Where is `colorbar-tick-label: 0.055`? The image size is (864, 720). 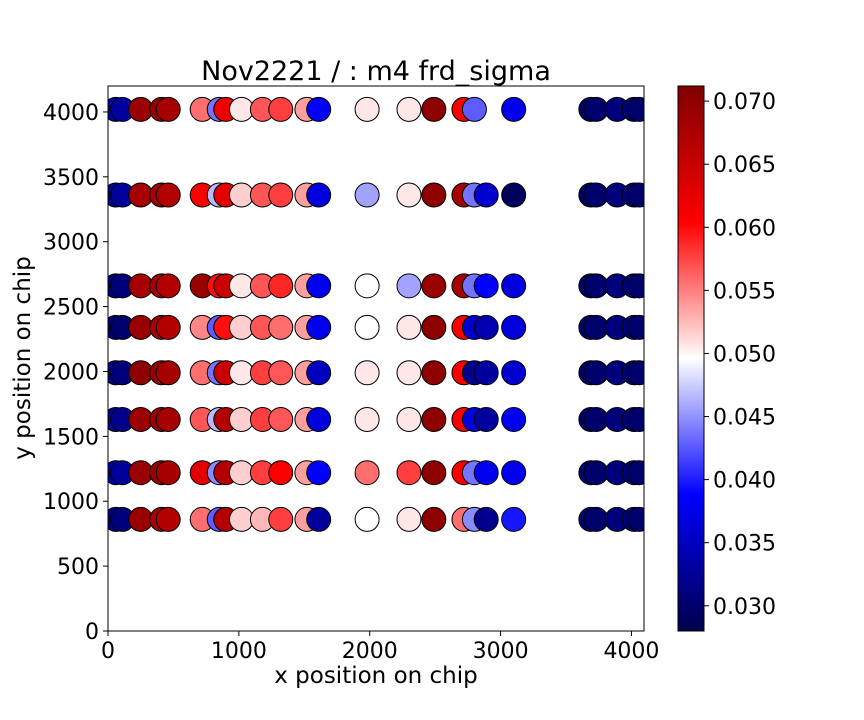 colorbar-tick-label: 0.055 is located at coordinates (744, 291).